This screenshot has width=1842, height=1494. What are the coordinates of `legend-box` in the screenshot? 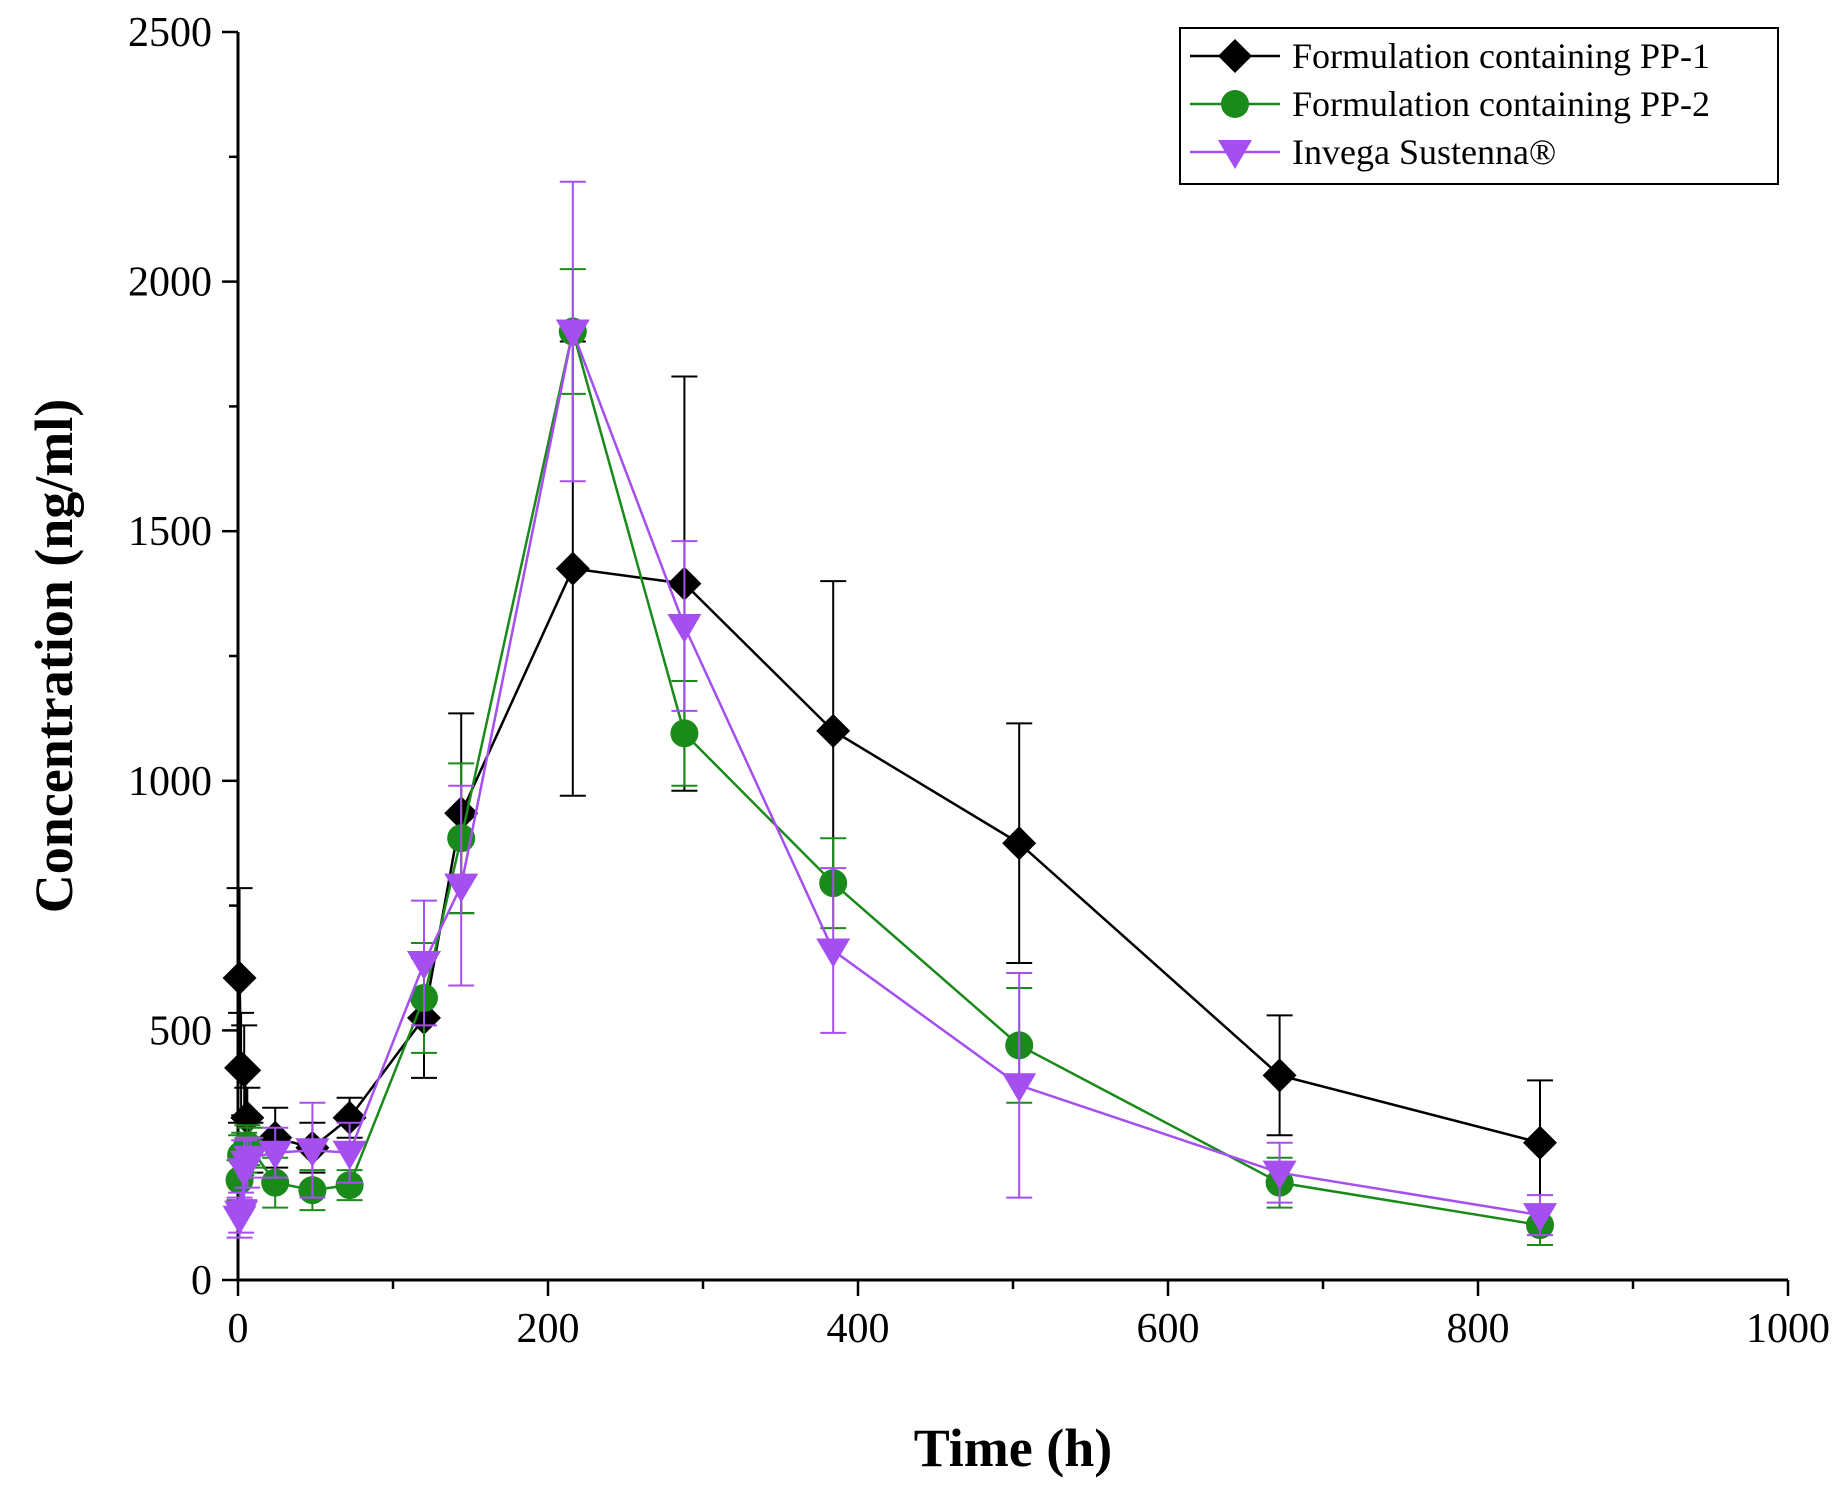 It's located at (1479, 106).